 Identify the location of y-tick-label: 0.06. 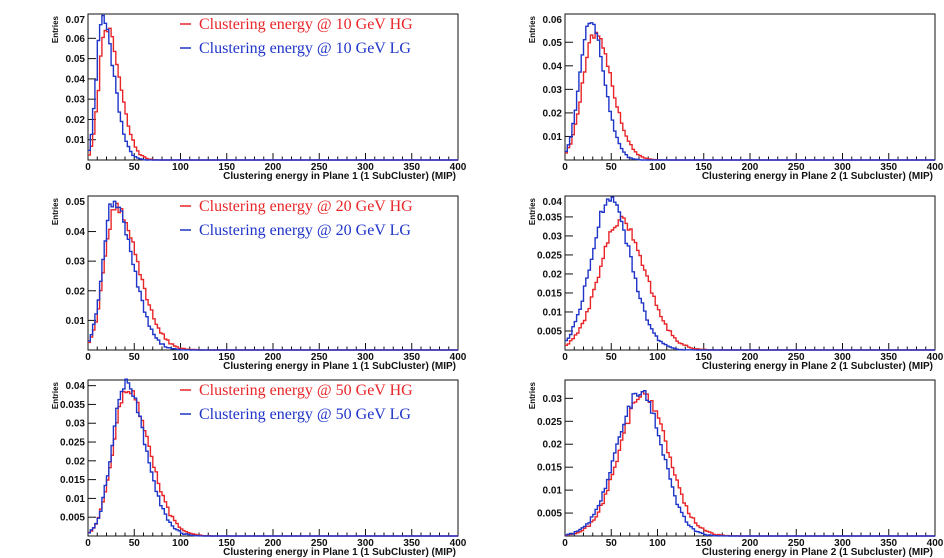
(76, 39).